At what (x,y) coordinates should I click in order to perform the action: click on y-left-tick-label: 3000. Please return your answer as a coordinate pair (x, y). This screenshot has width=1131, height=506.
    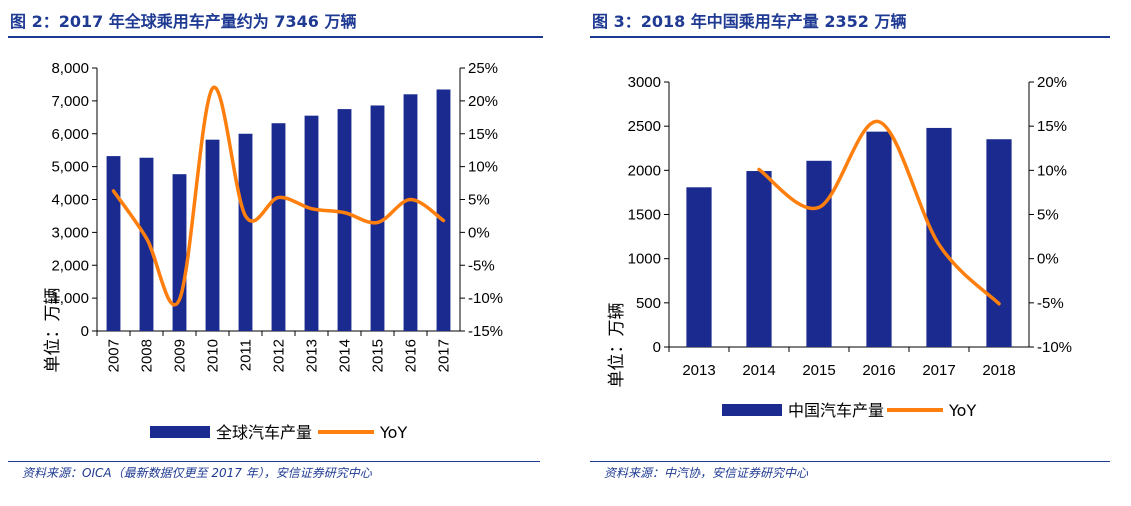
    Looking at the image, I should click on (644, 82).